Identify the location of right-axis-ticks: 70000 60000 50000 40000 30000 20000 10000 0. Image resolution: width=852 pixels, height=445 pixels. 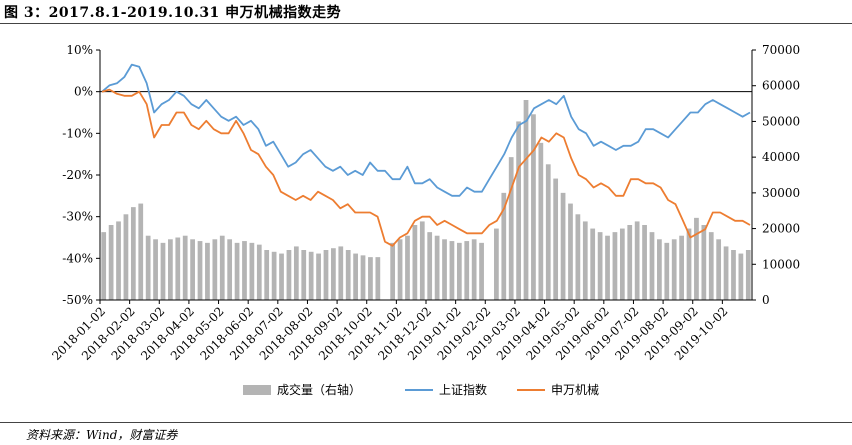
(776, 175).